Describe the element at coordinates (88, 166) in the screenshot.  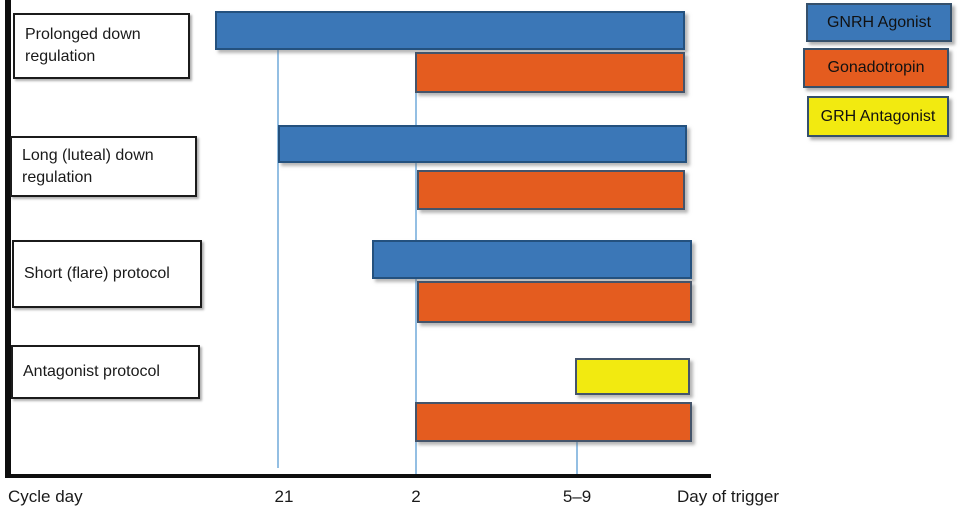
I see `protocol-label: Long (luteal) down regulation` at that location.